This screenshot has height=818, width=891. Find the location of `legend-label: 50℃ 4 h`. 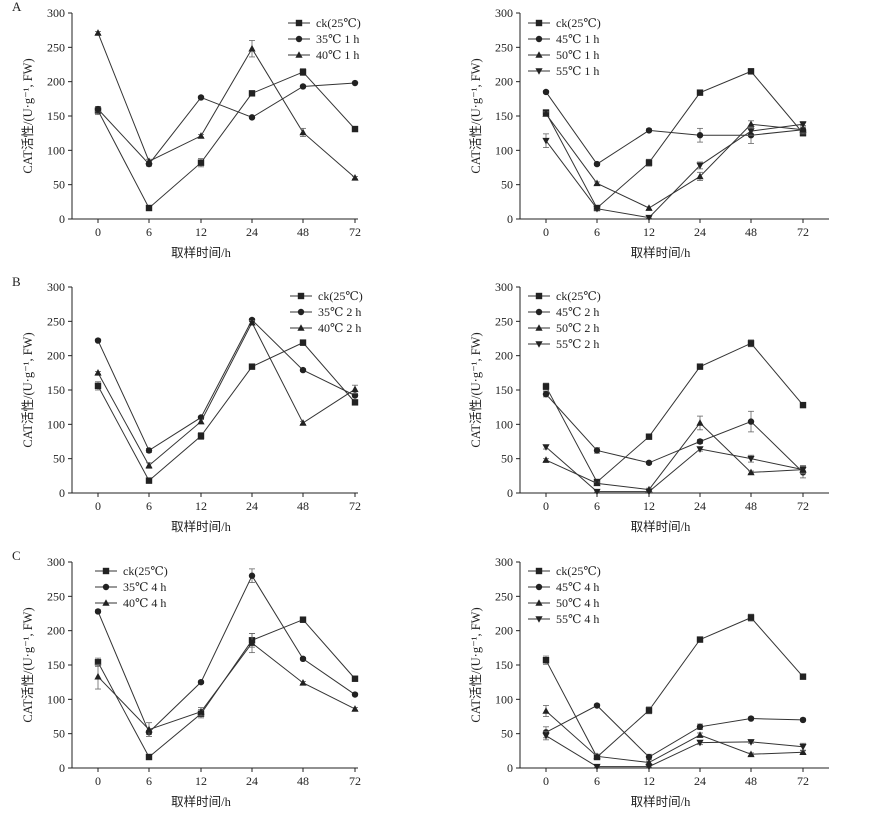

legend-label: 50℃ 4 h is located at coordinates (577, 603).